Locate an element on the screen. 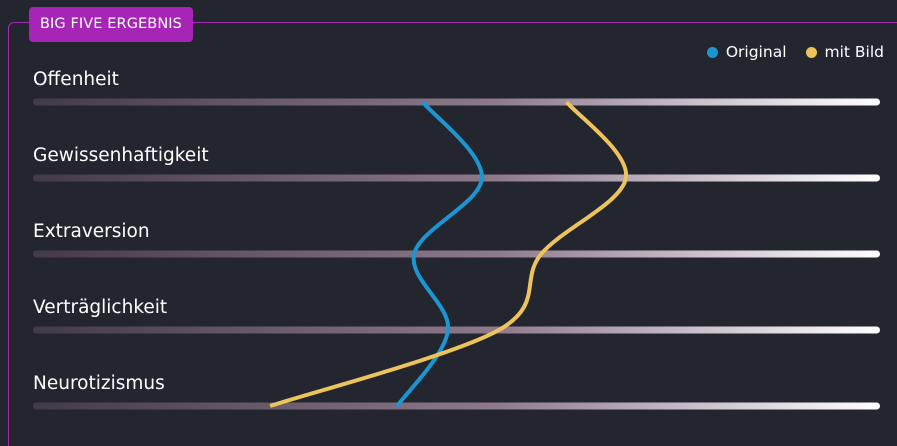  legend-label-mit-bild: mit Bild is located at coordinates (854, 52).